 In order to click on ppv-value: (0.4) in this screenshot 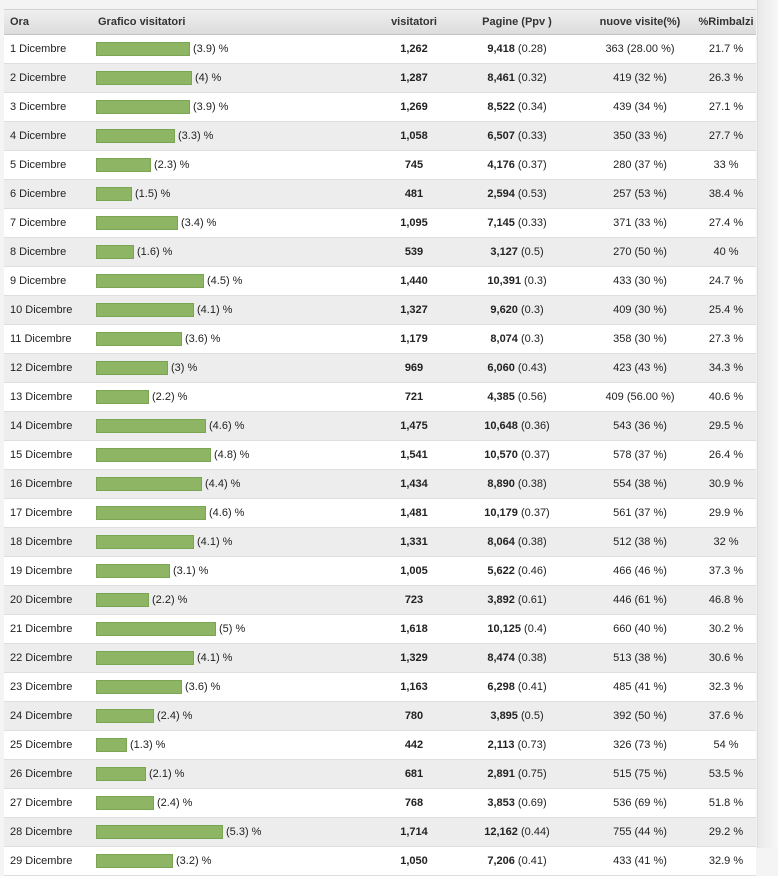, I will do `click(535, 629)`.